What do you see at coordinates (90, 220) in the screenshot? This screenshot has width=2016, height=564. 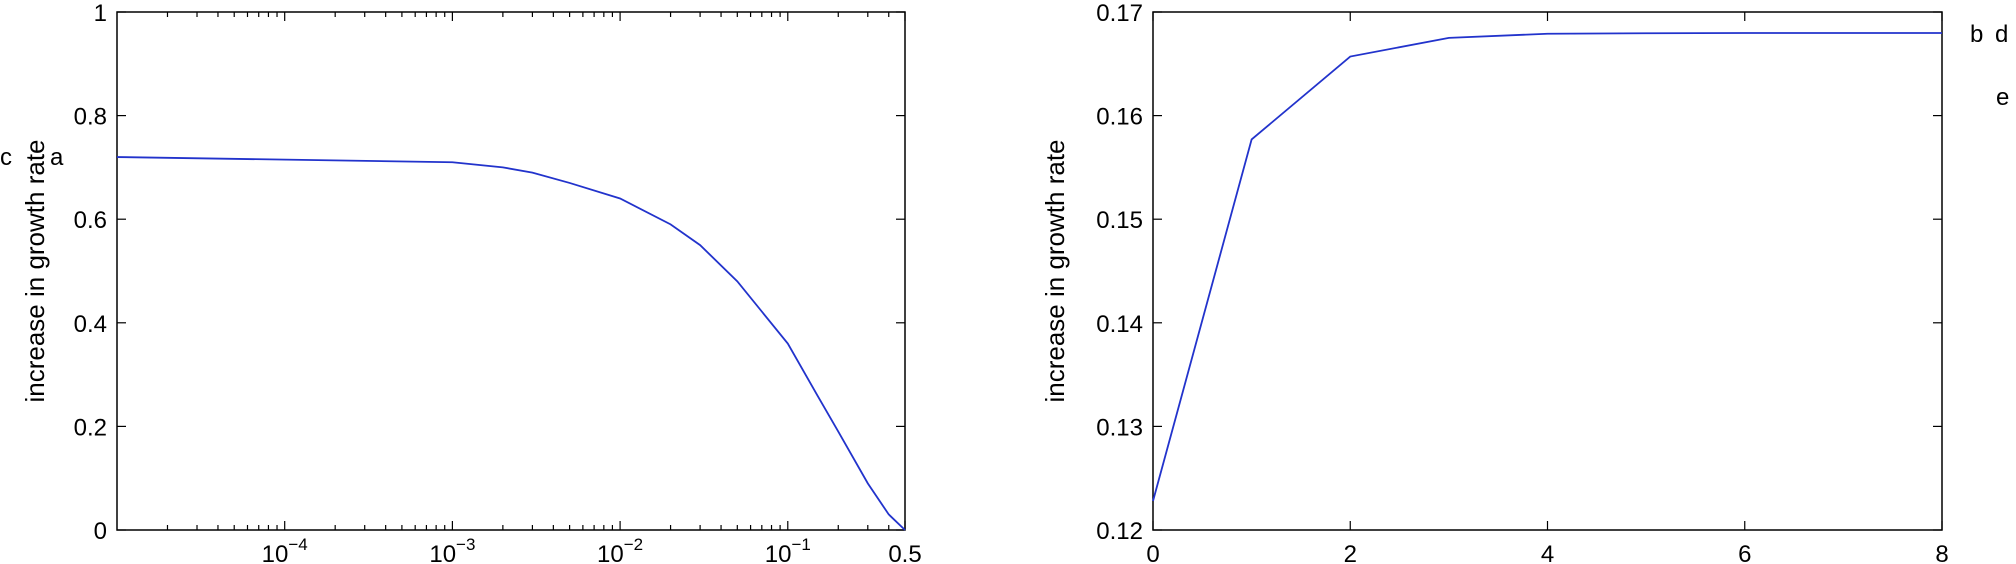 I see `y-tick-label: 0.6` at bounding box center [90, 220].